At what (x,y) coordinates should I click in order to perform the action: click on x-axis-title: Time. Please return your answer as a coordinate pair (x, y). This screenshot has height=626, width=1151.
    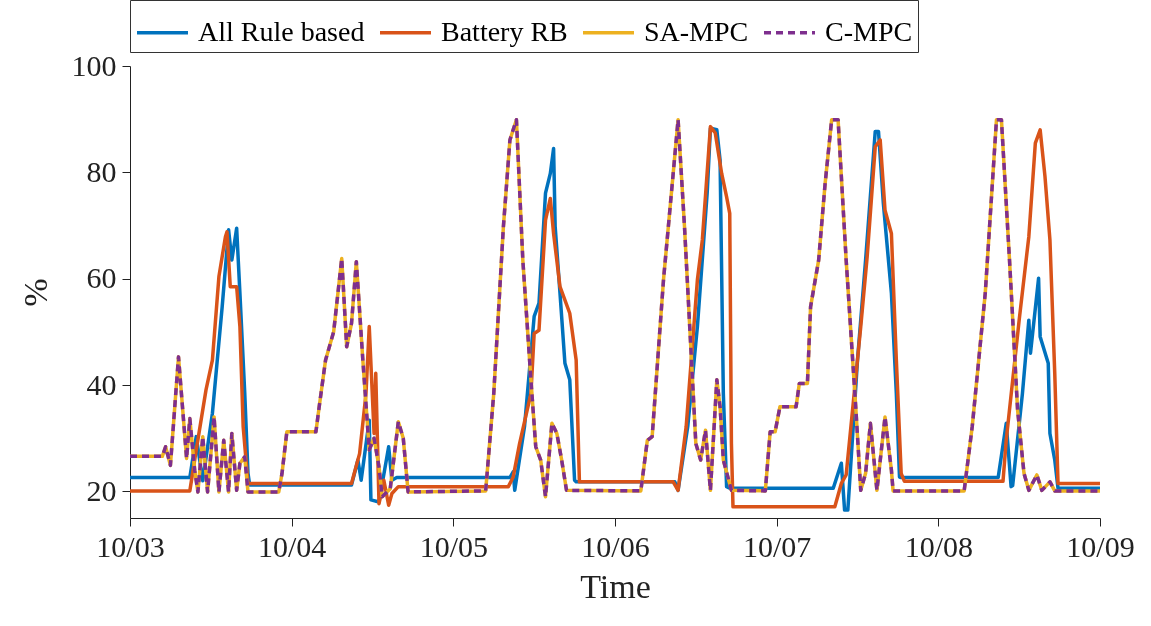
    Looking at the image, I should click on (615, 586).